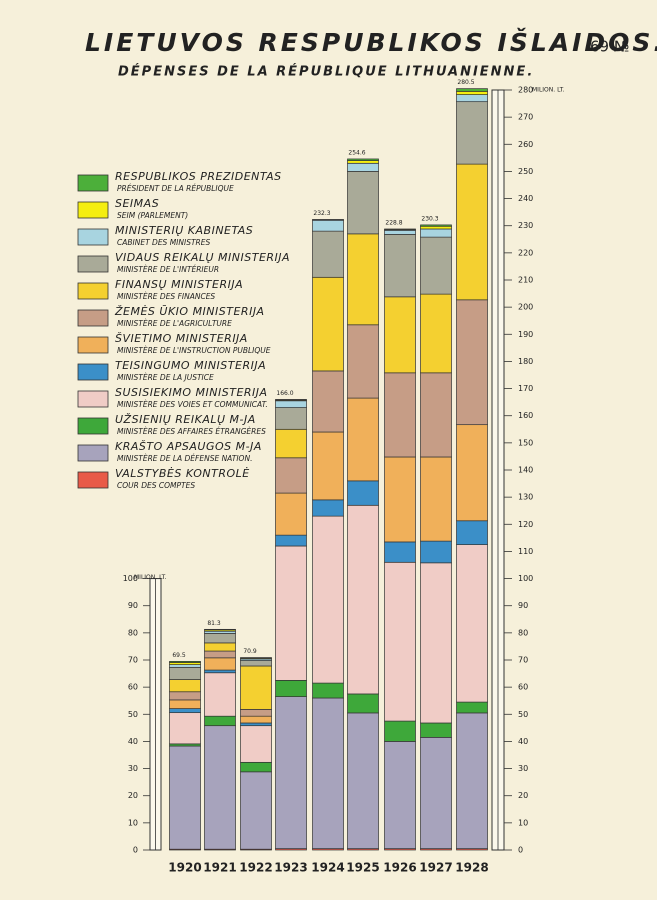 Image resolution: width=657 pixels, height=900 pixels. What do you see at coordinates (471, 868) in the screenshot?
I see `x-tick-label: 1928` at bounding box center [471, 868].